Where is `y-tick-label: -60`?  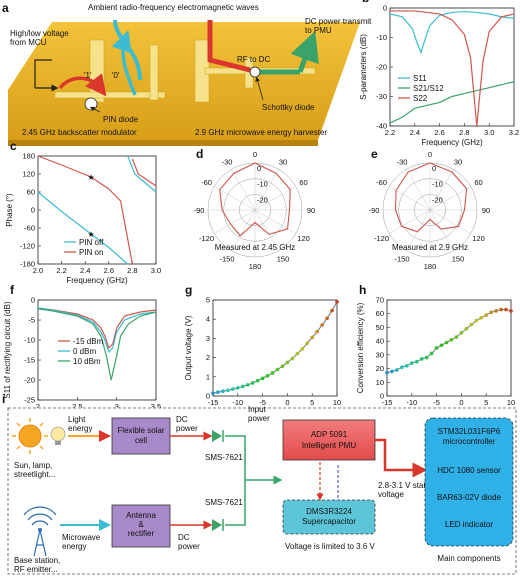
y-tick-label: -60 is located at coordinates (29, 228).